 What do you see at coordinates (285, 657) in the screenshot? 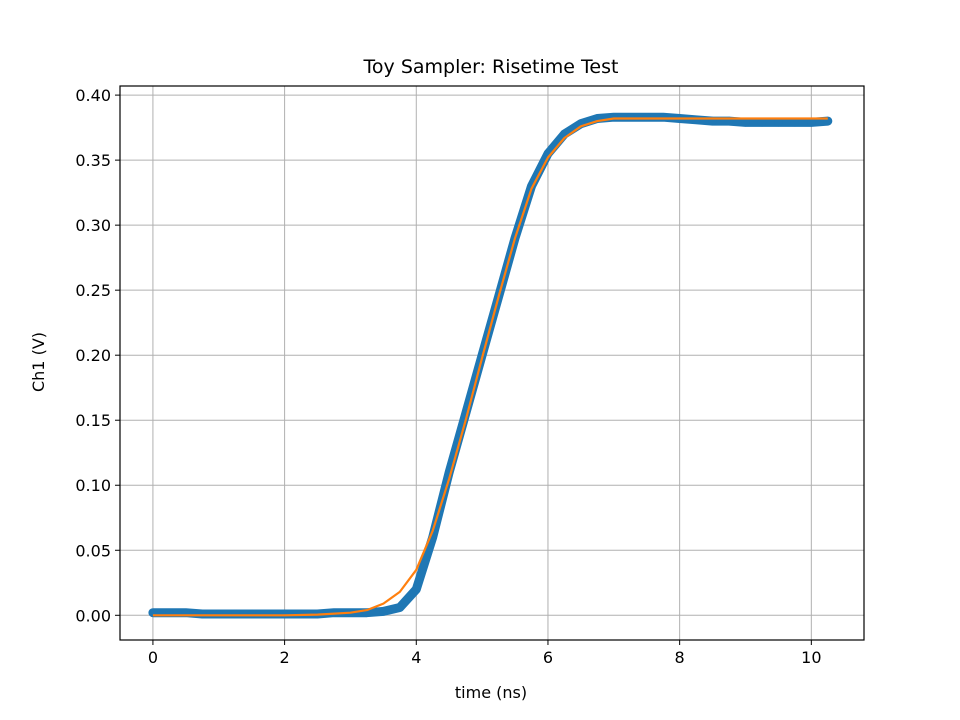
I see `x-tick-label: 2` at bounding box center [285, 657].